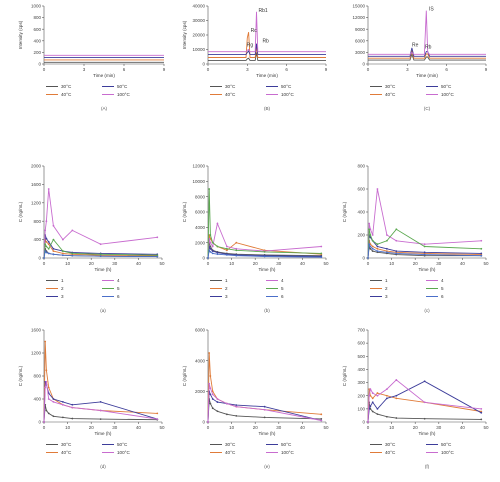 This screenshot has height=482, width=500. I want to click on peak-label: Rb, so click(265, 41).